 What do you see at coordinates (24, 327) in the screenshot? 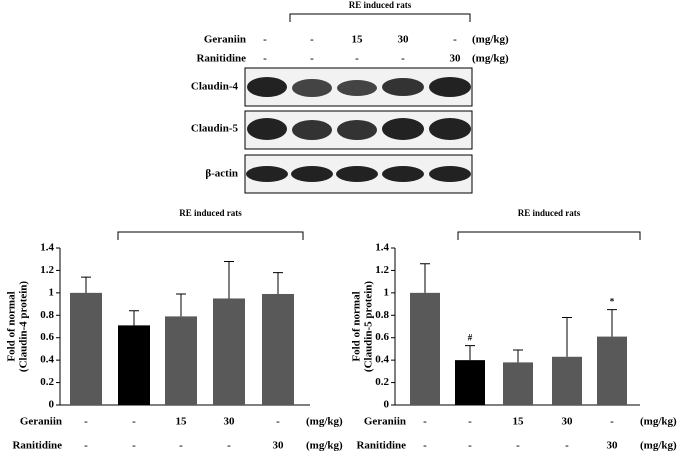
I see `y-axis-label: (Claudin-4 protein)` at bounding box center [24, 327].